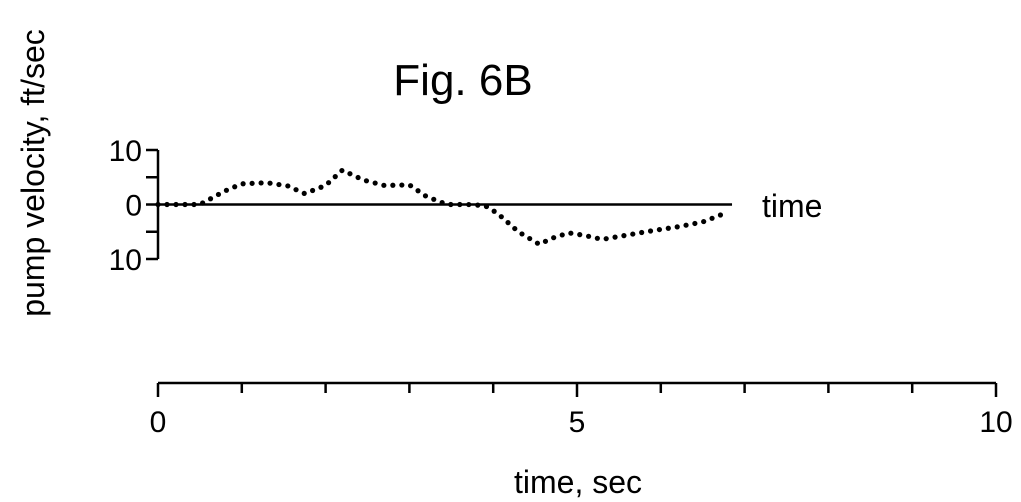  I want to click on y-tick-label: 0, so click(133, 206).